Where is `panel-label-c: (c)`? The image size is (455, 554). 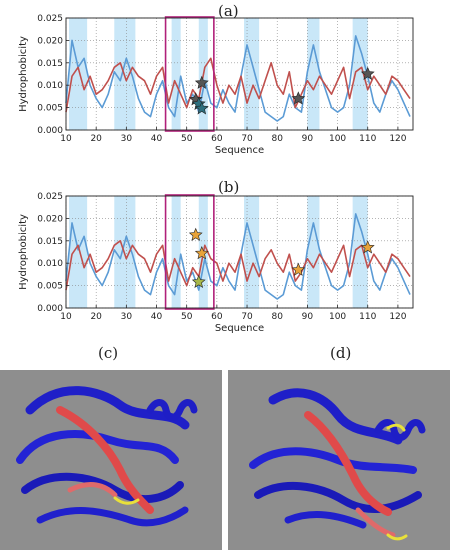 panel-label-c: (c) is located at coordinates (108, 353).